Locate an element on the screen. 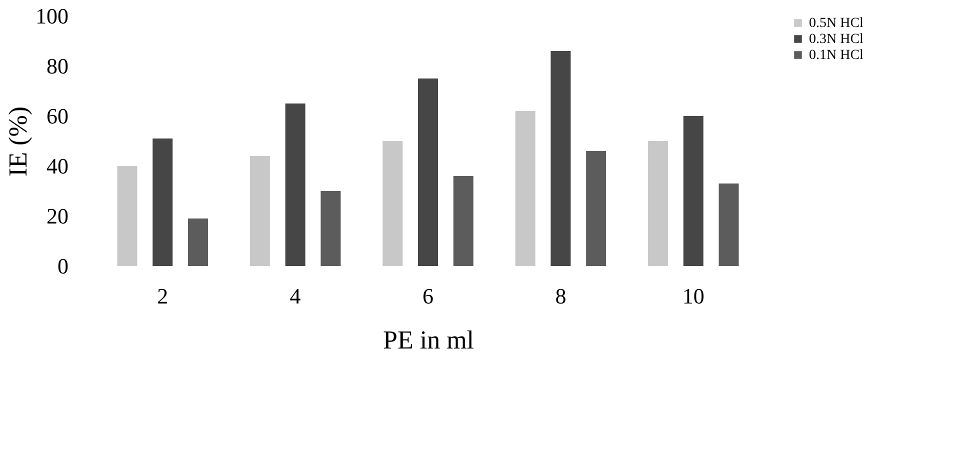 The image size is (963, 459). x-tick-label: 8 is located at coordinates (560, 296).